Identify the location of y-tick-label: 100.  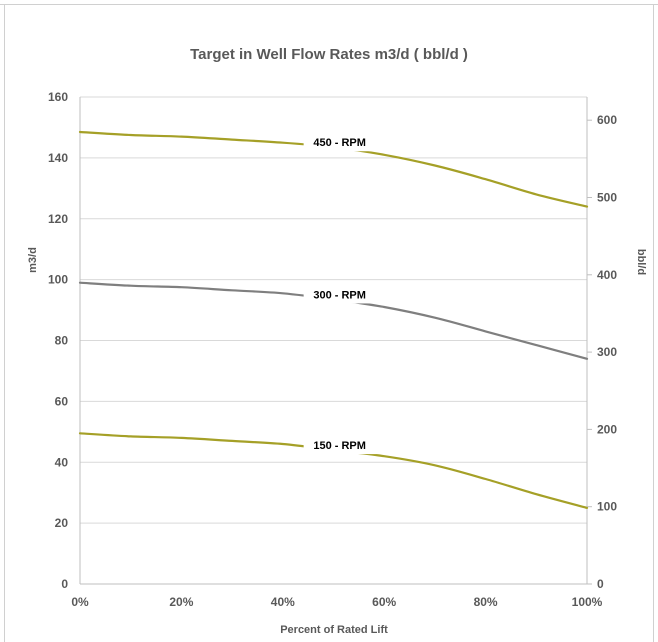
(58, 280).